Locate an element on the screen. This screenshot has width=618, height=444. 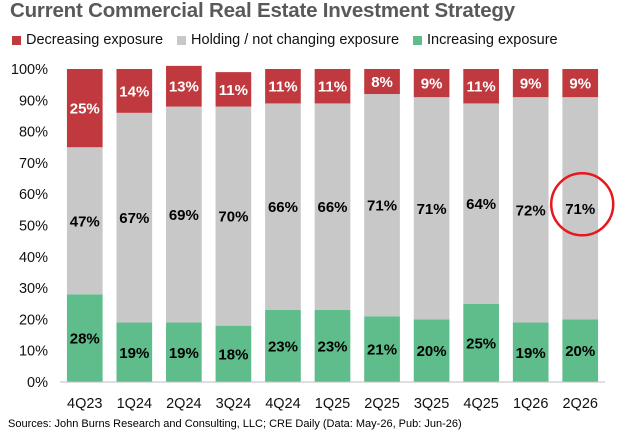
data-label: 8% is located at coordinates (382, 82).